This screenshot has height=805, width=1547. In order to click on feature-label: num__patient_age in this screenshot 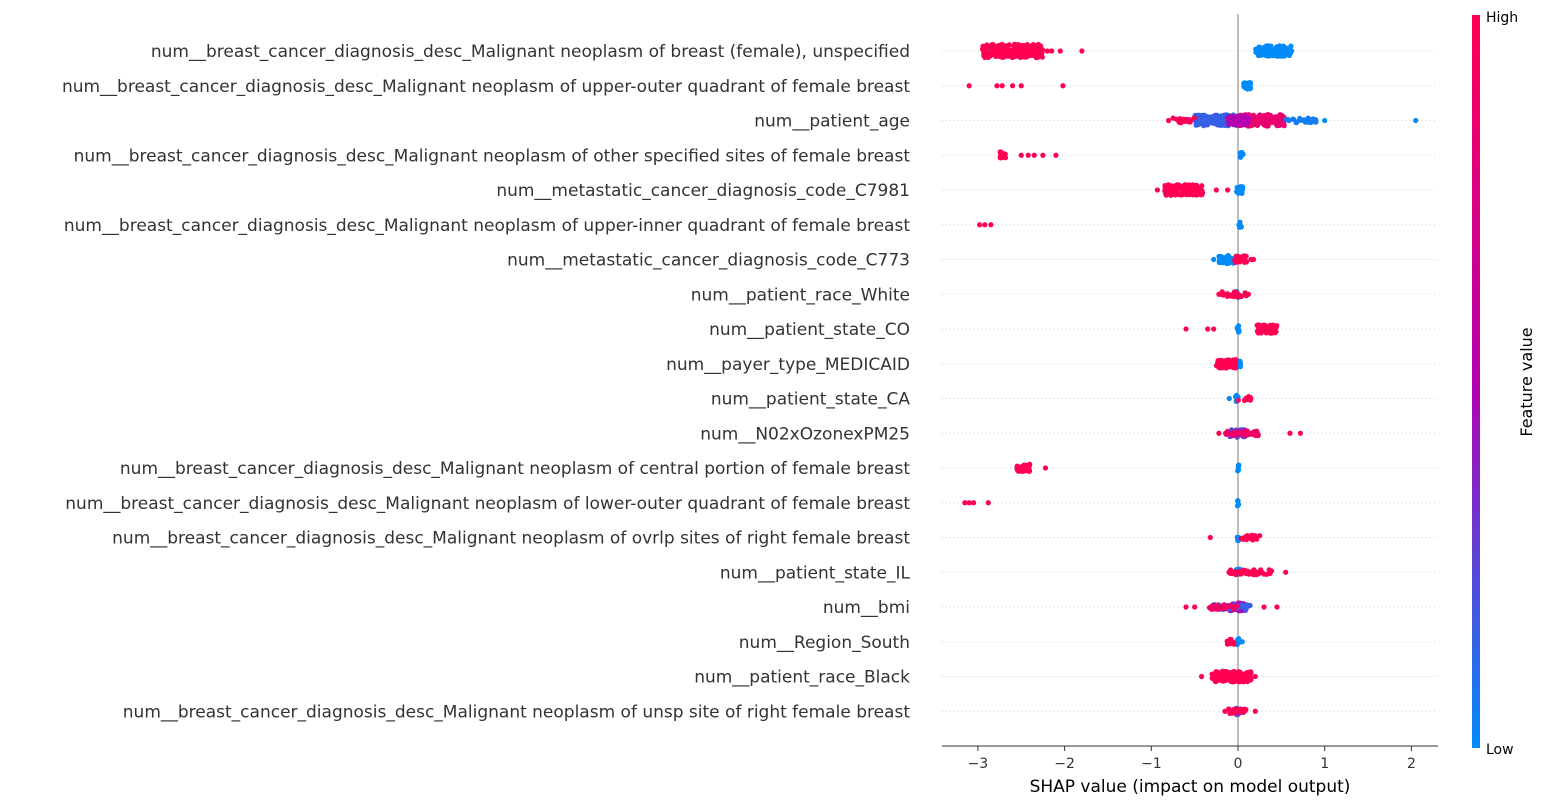, I will do `click(832, 122)`.